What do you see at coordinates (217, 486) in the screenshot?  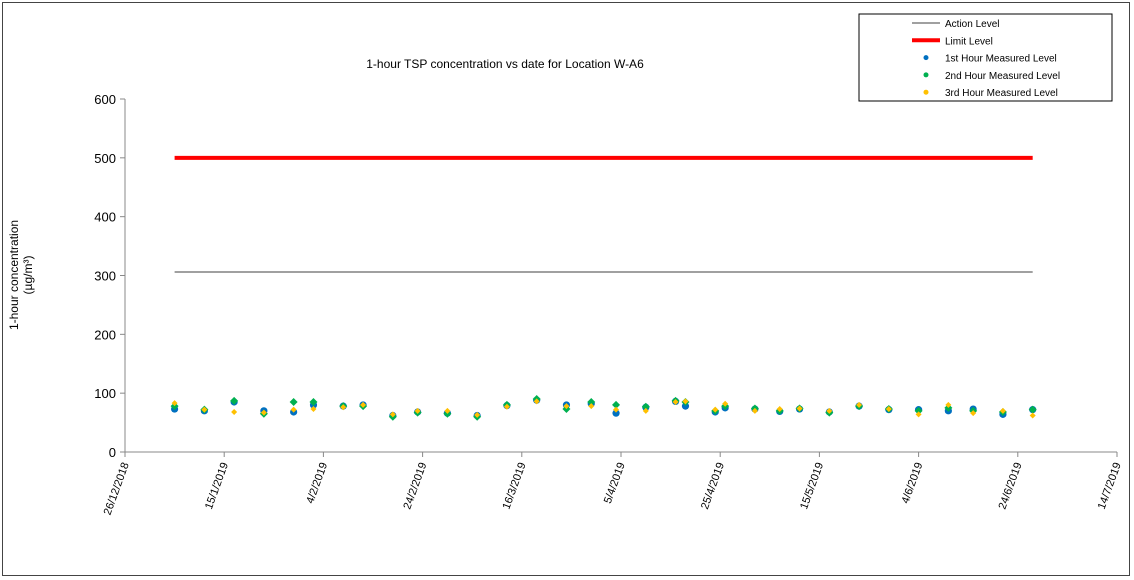 I see `x-tick-label: 15/1/2019` at bounding box center [217, 486].